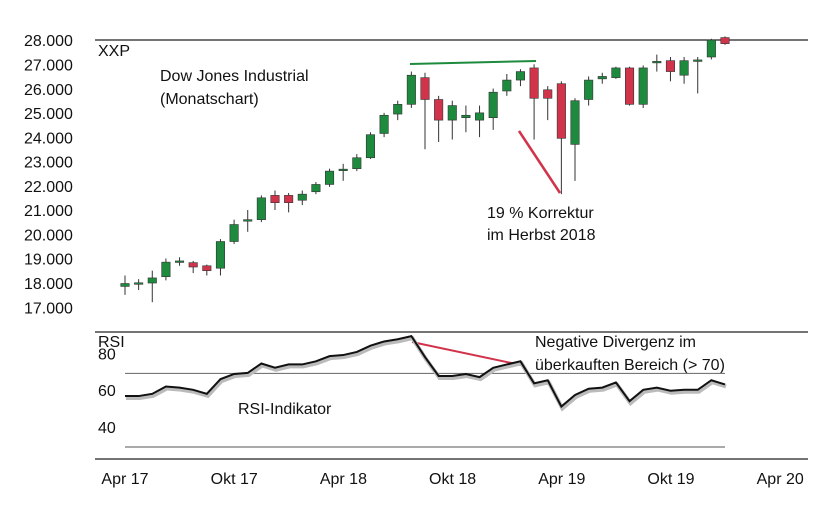 This screenshot has height=519, width=840. Describe the element at coordinates (48, 235) in the screenshot. I see `y-tick-label: 20.000` at that location.